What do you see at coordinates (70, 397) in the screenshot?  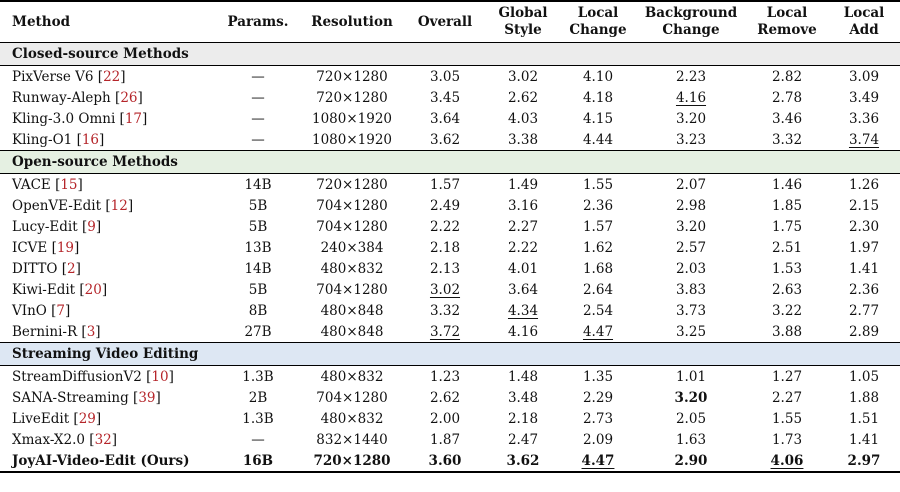 I see `method-name: SANA-Streaming` at bounding box center [70, 397].